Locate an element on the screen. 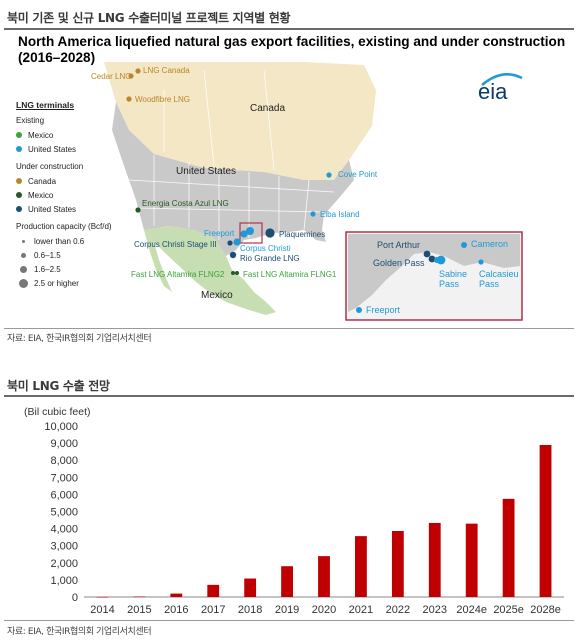 This screenshot has width=578, height=644. state-borders is located at coordinates (231, 154).